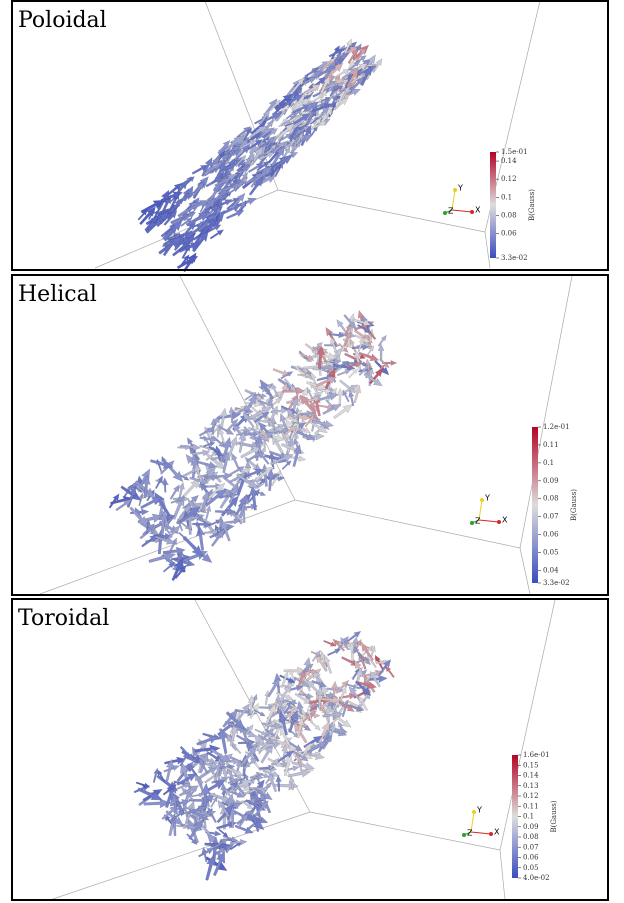  What do you see at coordinates (531, 827) in the screenshot?
I see `colorbar-tick-label: 0.09` at bounding box center [531, 827].